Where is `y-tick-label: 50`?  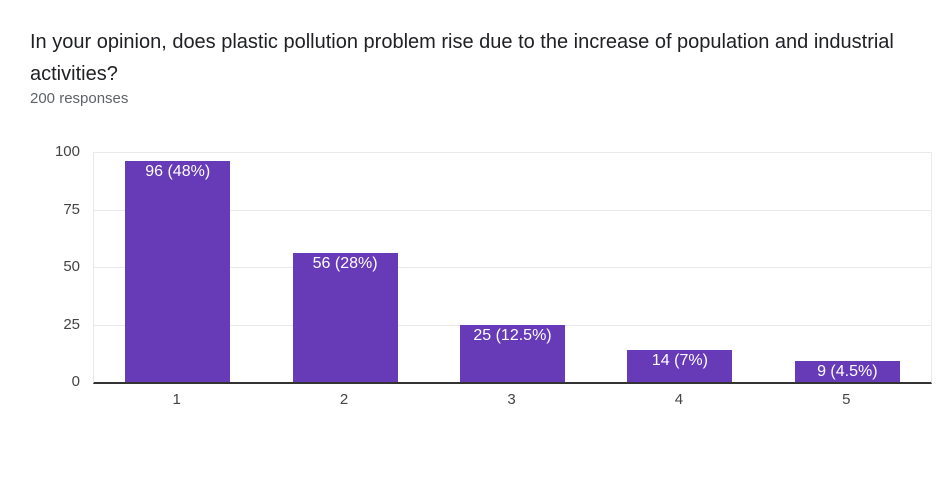
y-tick-label: 50 is located at coordinates (71, 266).